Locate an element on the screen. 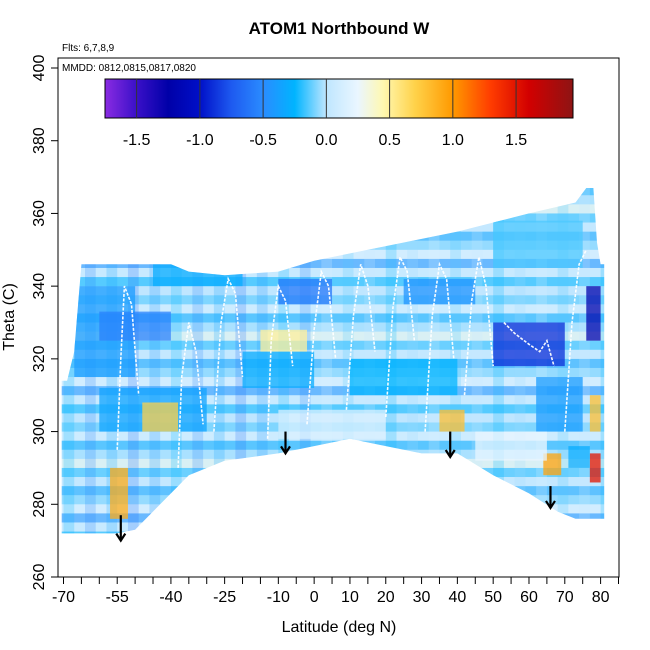 Image resolution: width=650 pixels, height=650 pixels. x-axis-title: Latitude (deg N) is located at coordinates (339, 627).